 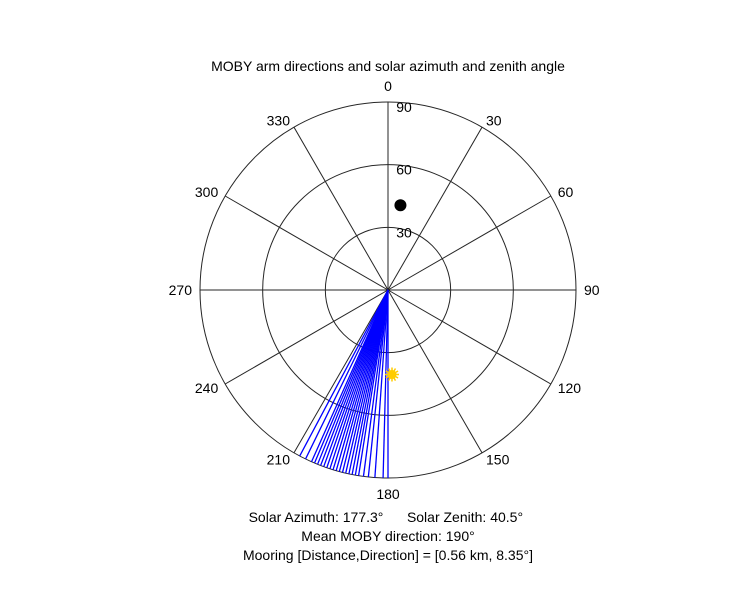 I want to click on mean-moby-direction-text: Mean MOBY direction: 190°, so click(x=387, y=536).